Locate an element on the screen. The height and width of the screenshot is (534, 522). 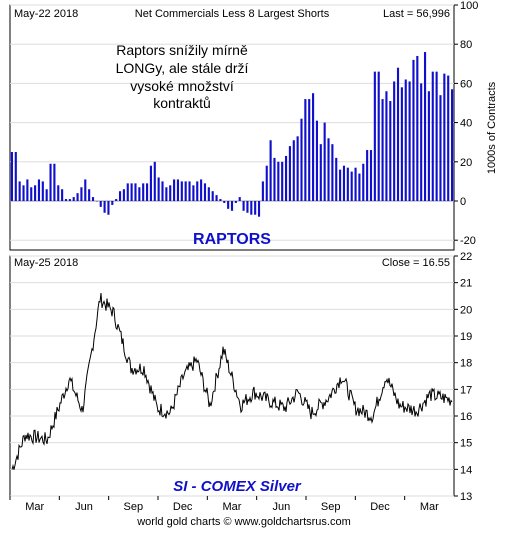
annotation-line-4: kontraktů is located at coordinates (182, 103).